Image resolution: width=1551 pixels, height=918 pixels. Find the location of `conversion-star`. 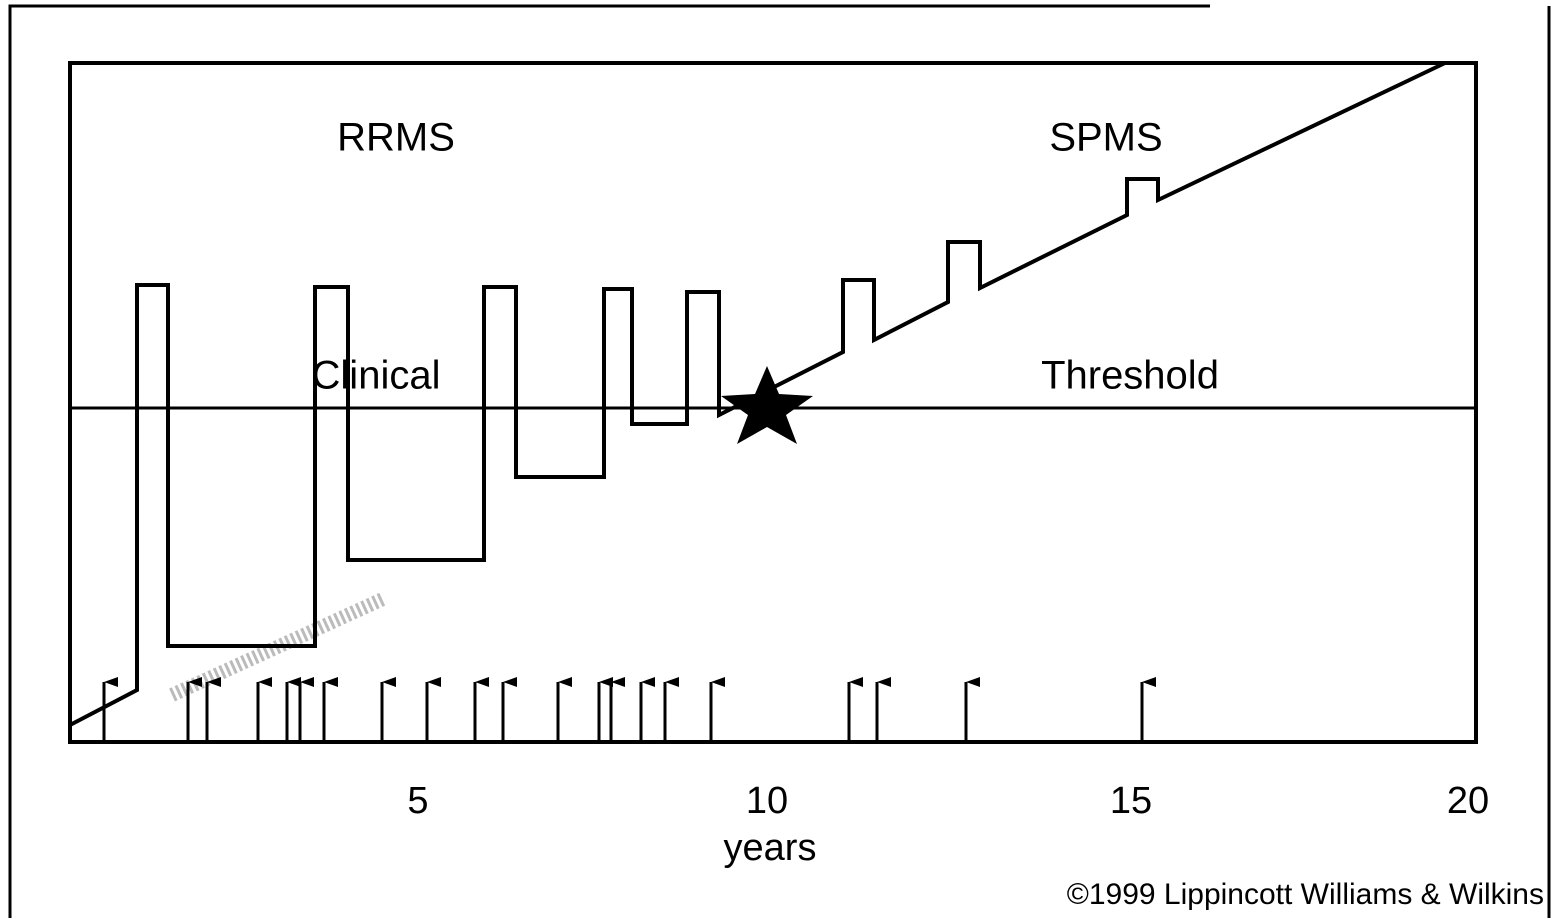

conversion-star is located at coordinates (767, 405).